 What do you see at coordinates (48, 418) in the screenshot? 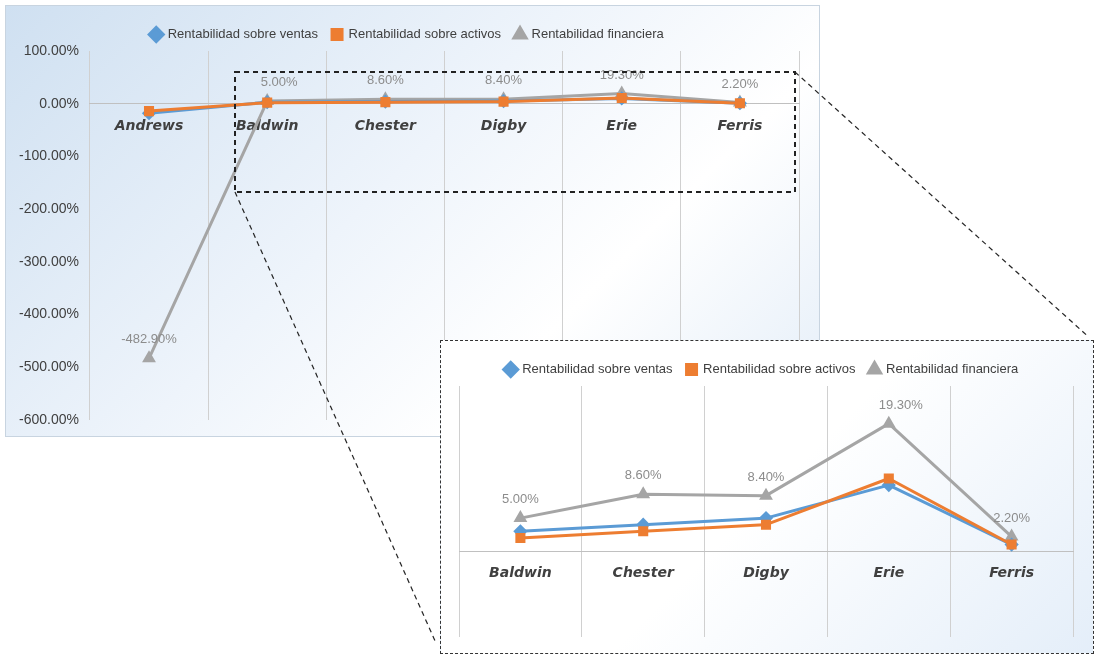
I see `y-tick-label: -600.00%` at bounding box center [48, 418].